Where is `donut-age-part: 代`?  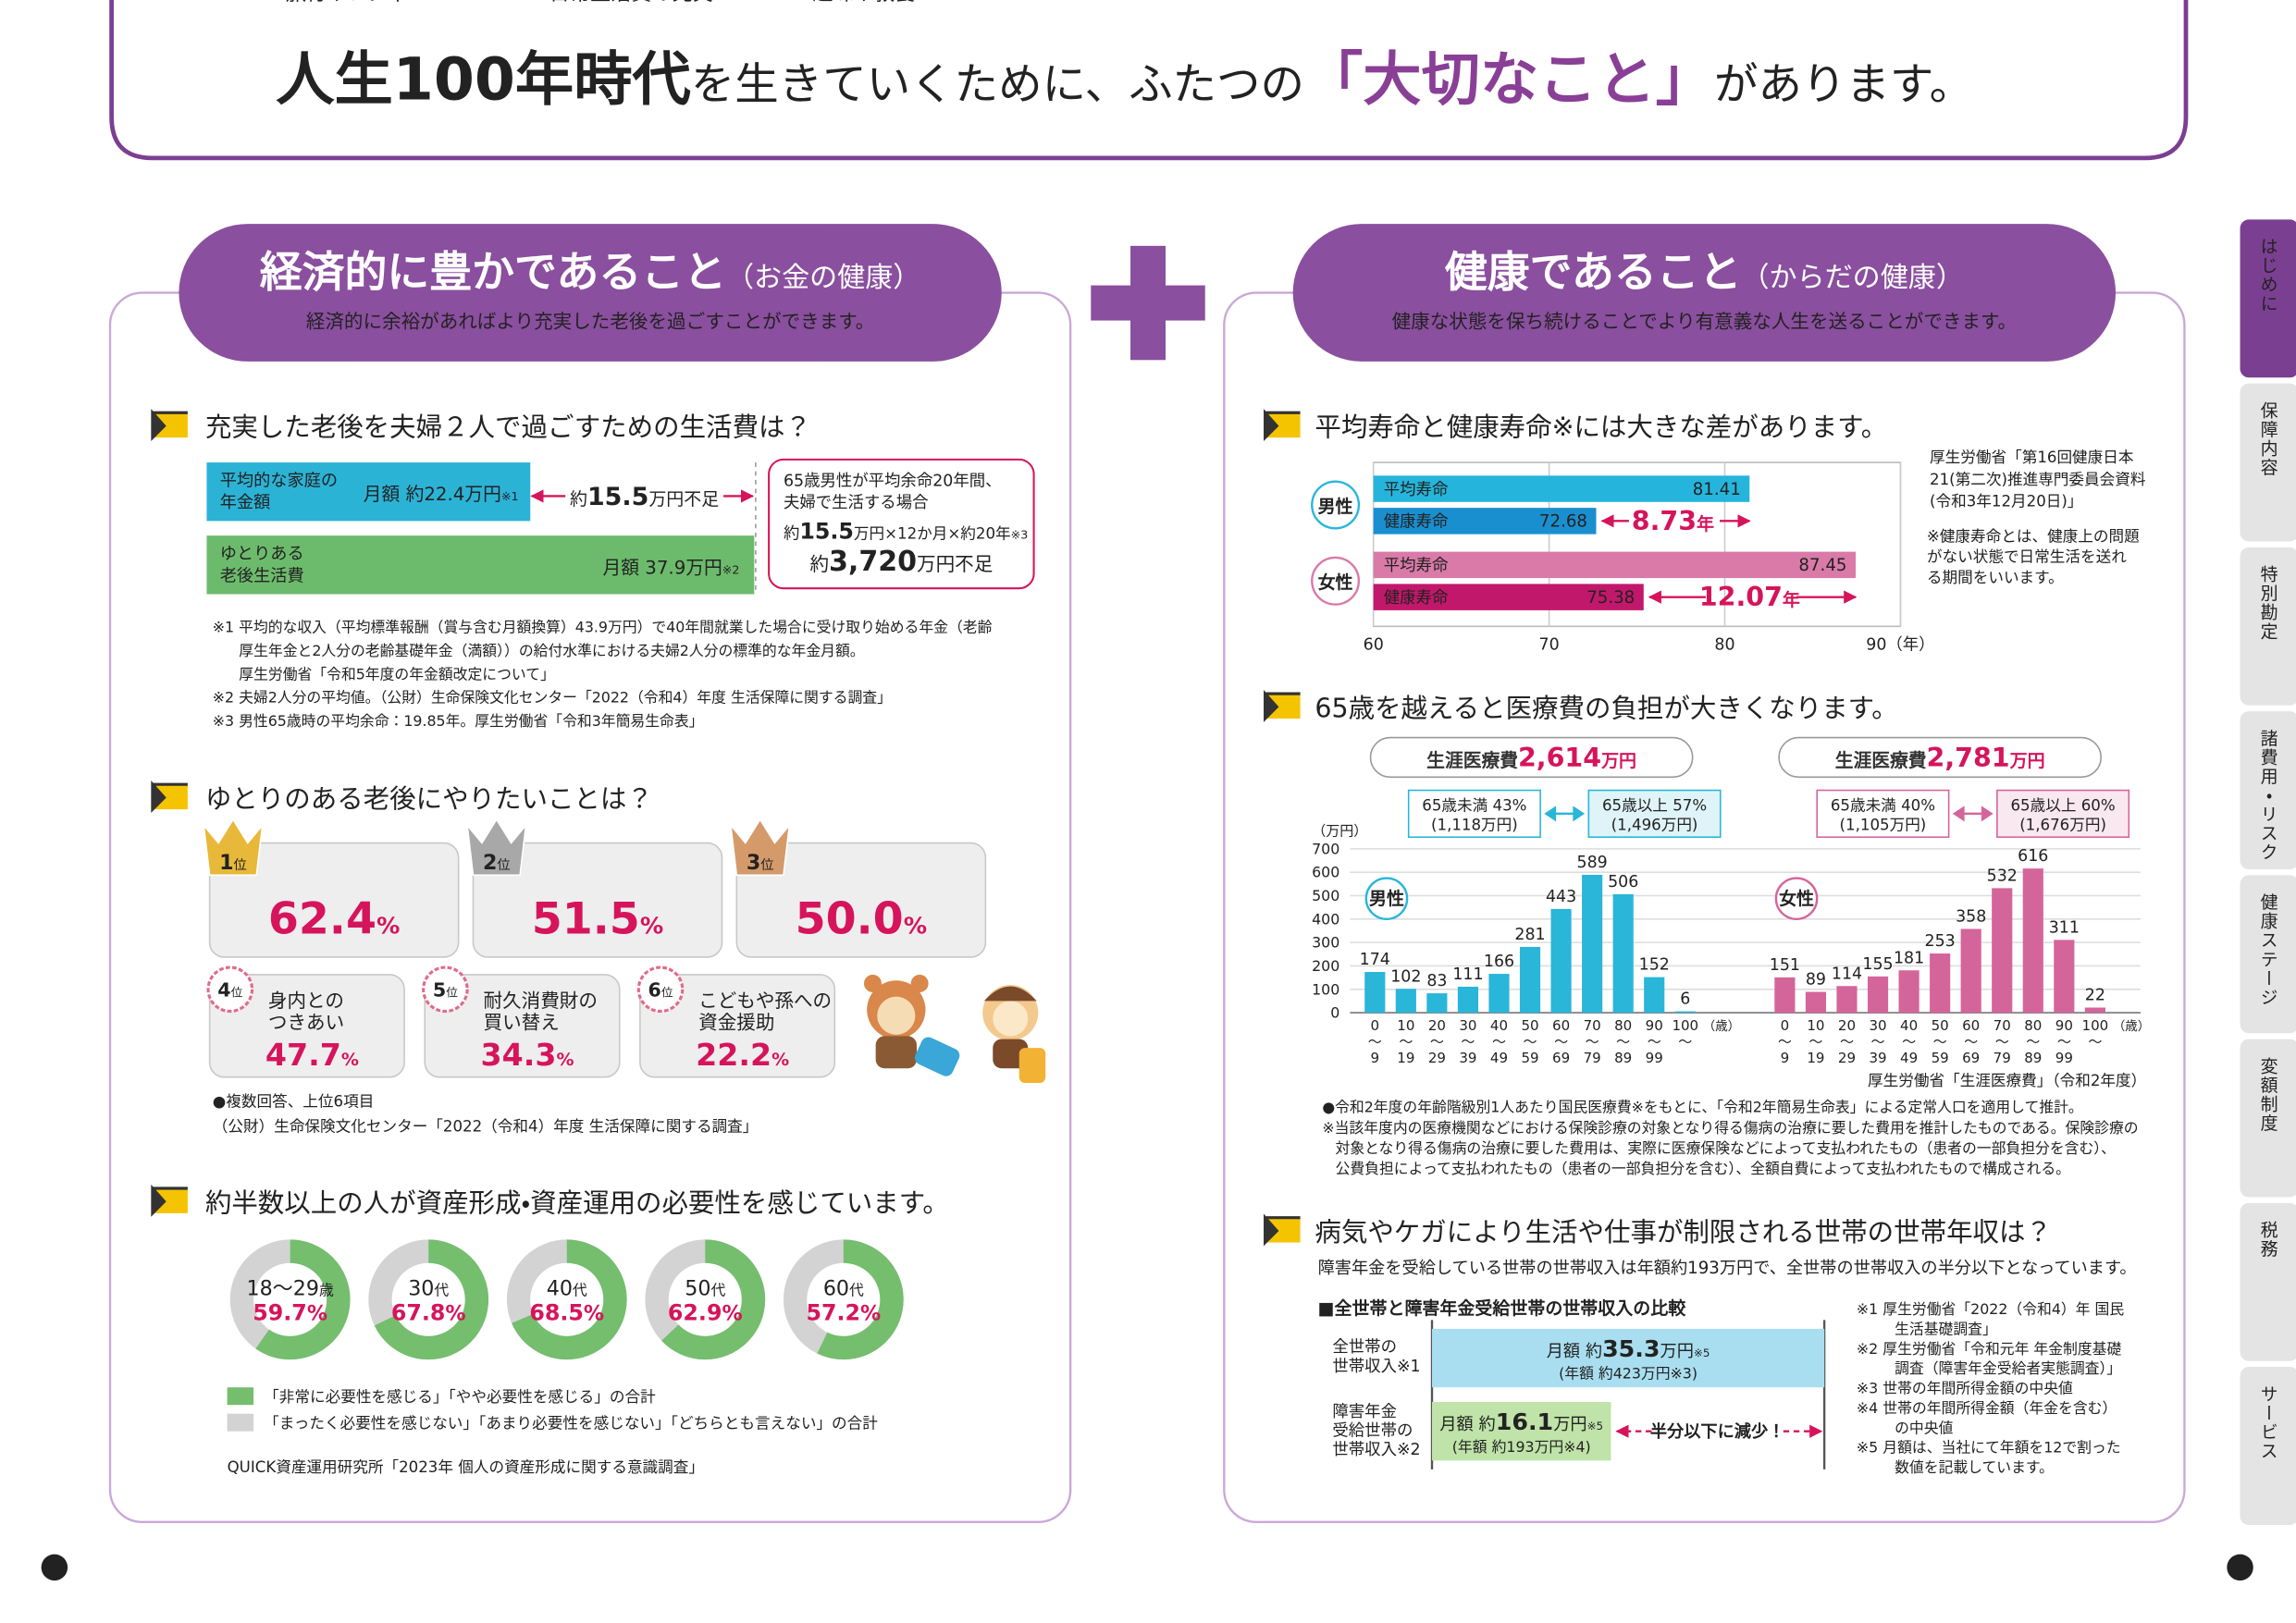
donut-age-part: 代 is located at coordinates (717, 1290).